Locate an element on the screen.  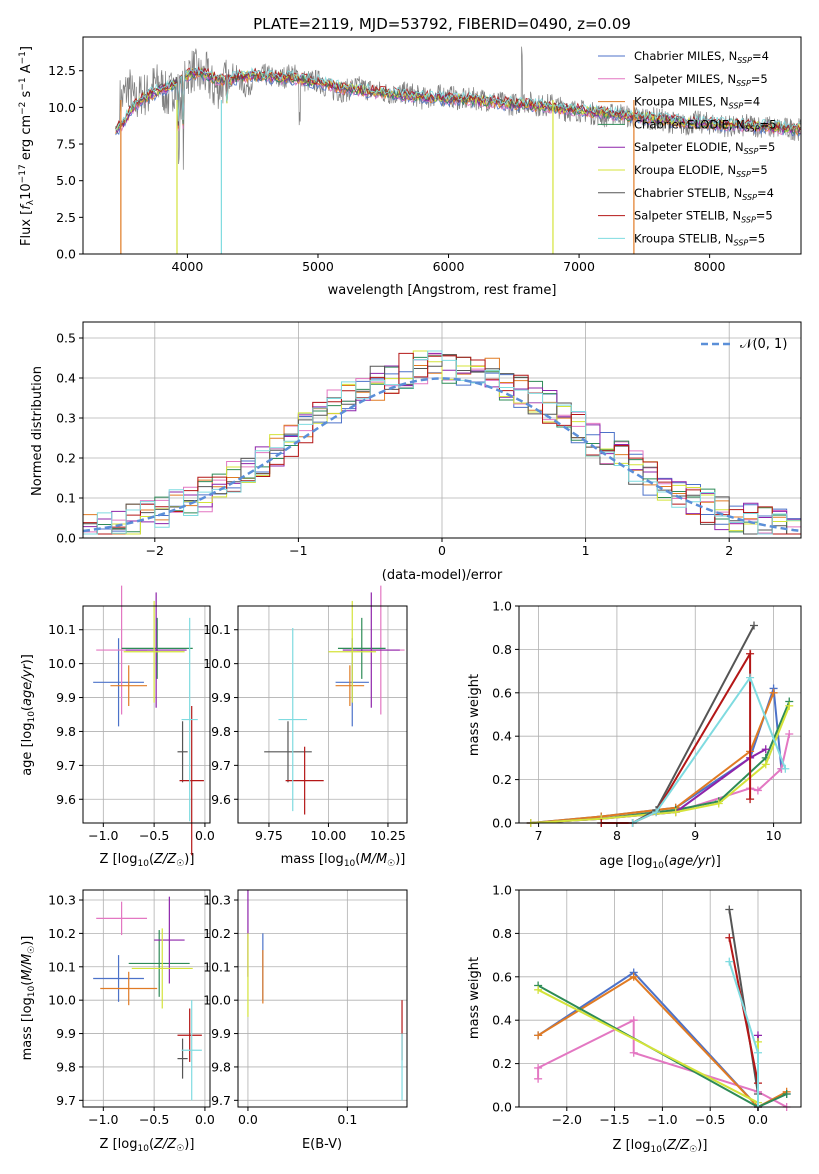
y-tick-label: 0.1 is located at coordinates (66, 498).